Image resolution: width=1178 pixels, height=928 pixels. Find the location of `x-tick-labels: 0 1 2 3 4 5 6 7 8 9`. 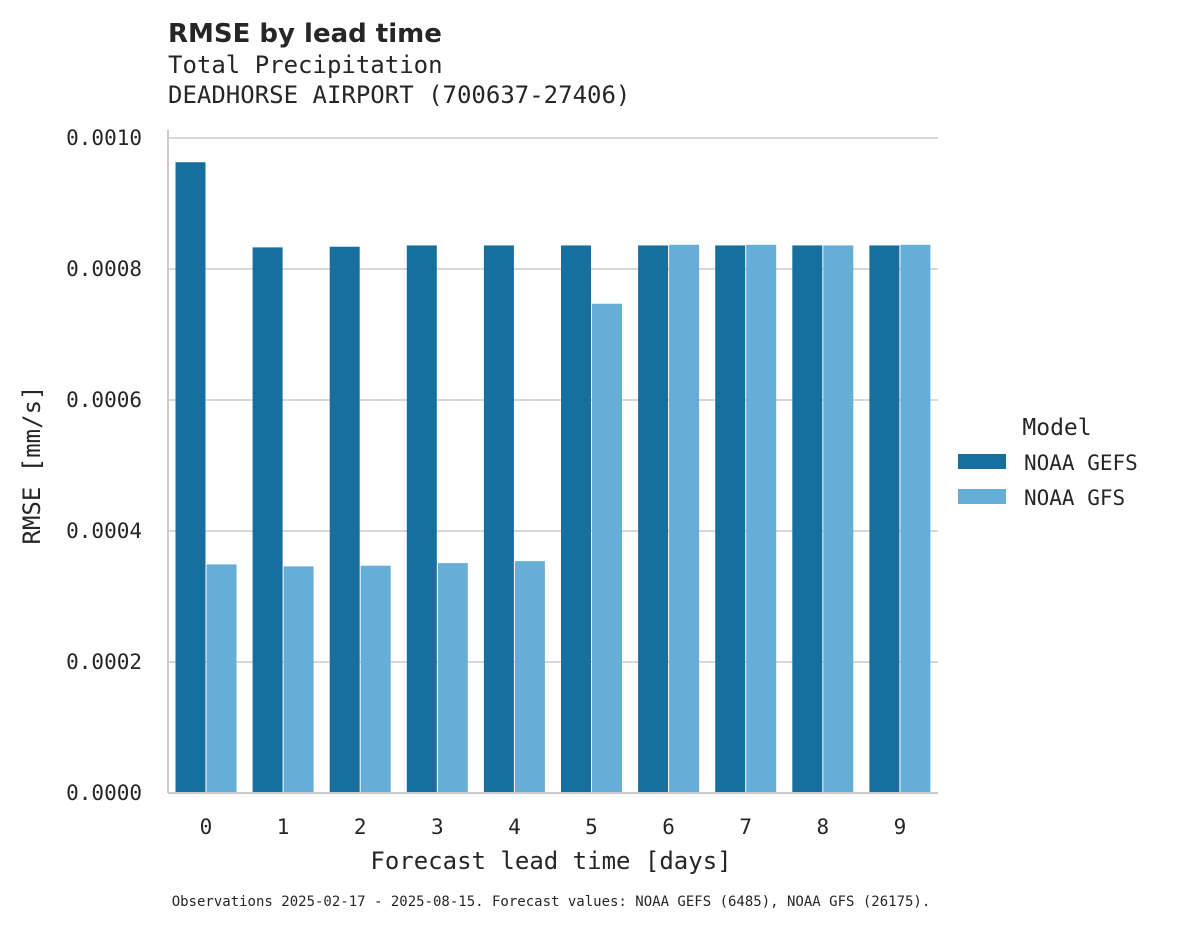

x-tick-labels: 0 1 2 3 4 5 6 7 8 9 is located at coordinates (553, 827).